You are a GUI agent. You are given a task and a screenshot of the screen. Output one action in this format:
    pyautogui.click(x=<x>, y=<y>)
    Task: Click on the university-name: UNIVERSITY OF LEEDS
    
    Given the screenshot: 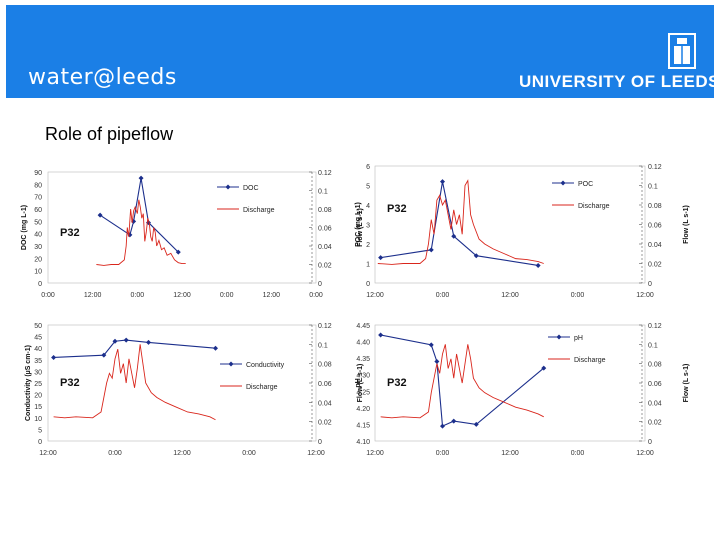 What is the action you would take?
    pyautogui.click(x=619, y=81)
    